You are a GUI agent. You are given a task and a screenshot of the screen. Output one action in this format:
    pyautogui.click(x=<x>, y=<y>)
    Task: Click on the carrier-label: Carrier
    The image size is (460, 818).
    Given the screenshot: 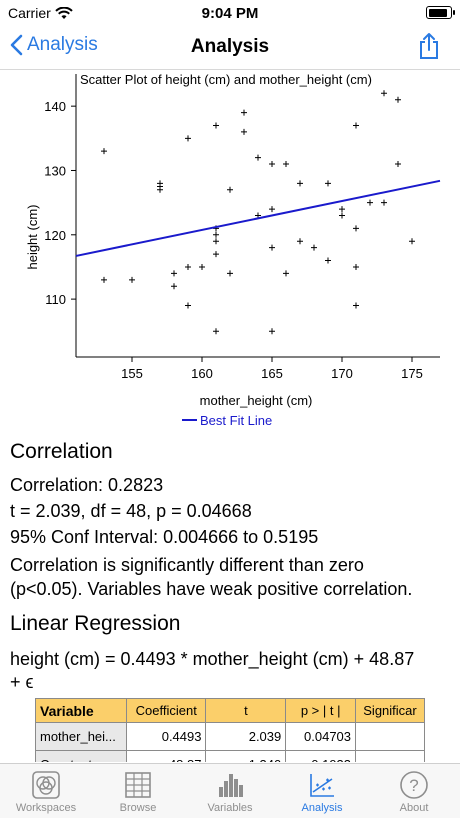 What is the action you would take?
    pyautogui.click(x=29, y=13)
    